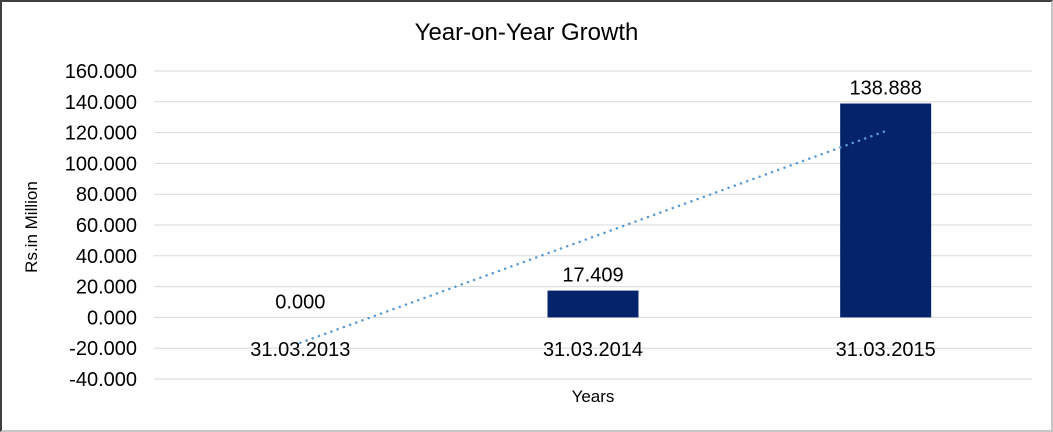 The width and height of the screenshot is (1053, 432). Describe the element at coordinates (101, 164) in the screenshot. I see `y-tick-label: 100.000` at that location.